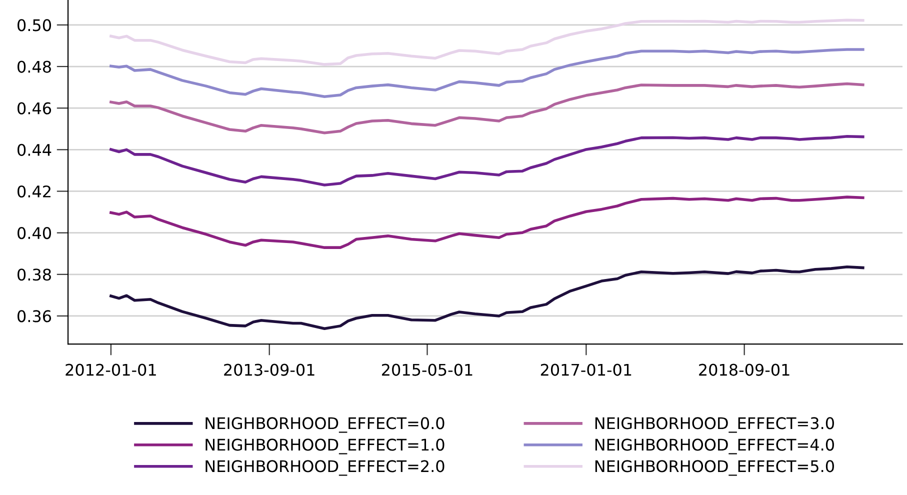  I want to click on y-tick-label: 0.38, so click(34, 274).